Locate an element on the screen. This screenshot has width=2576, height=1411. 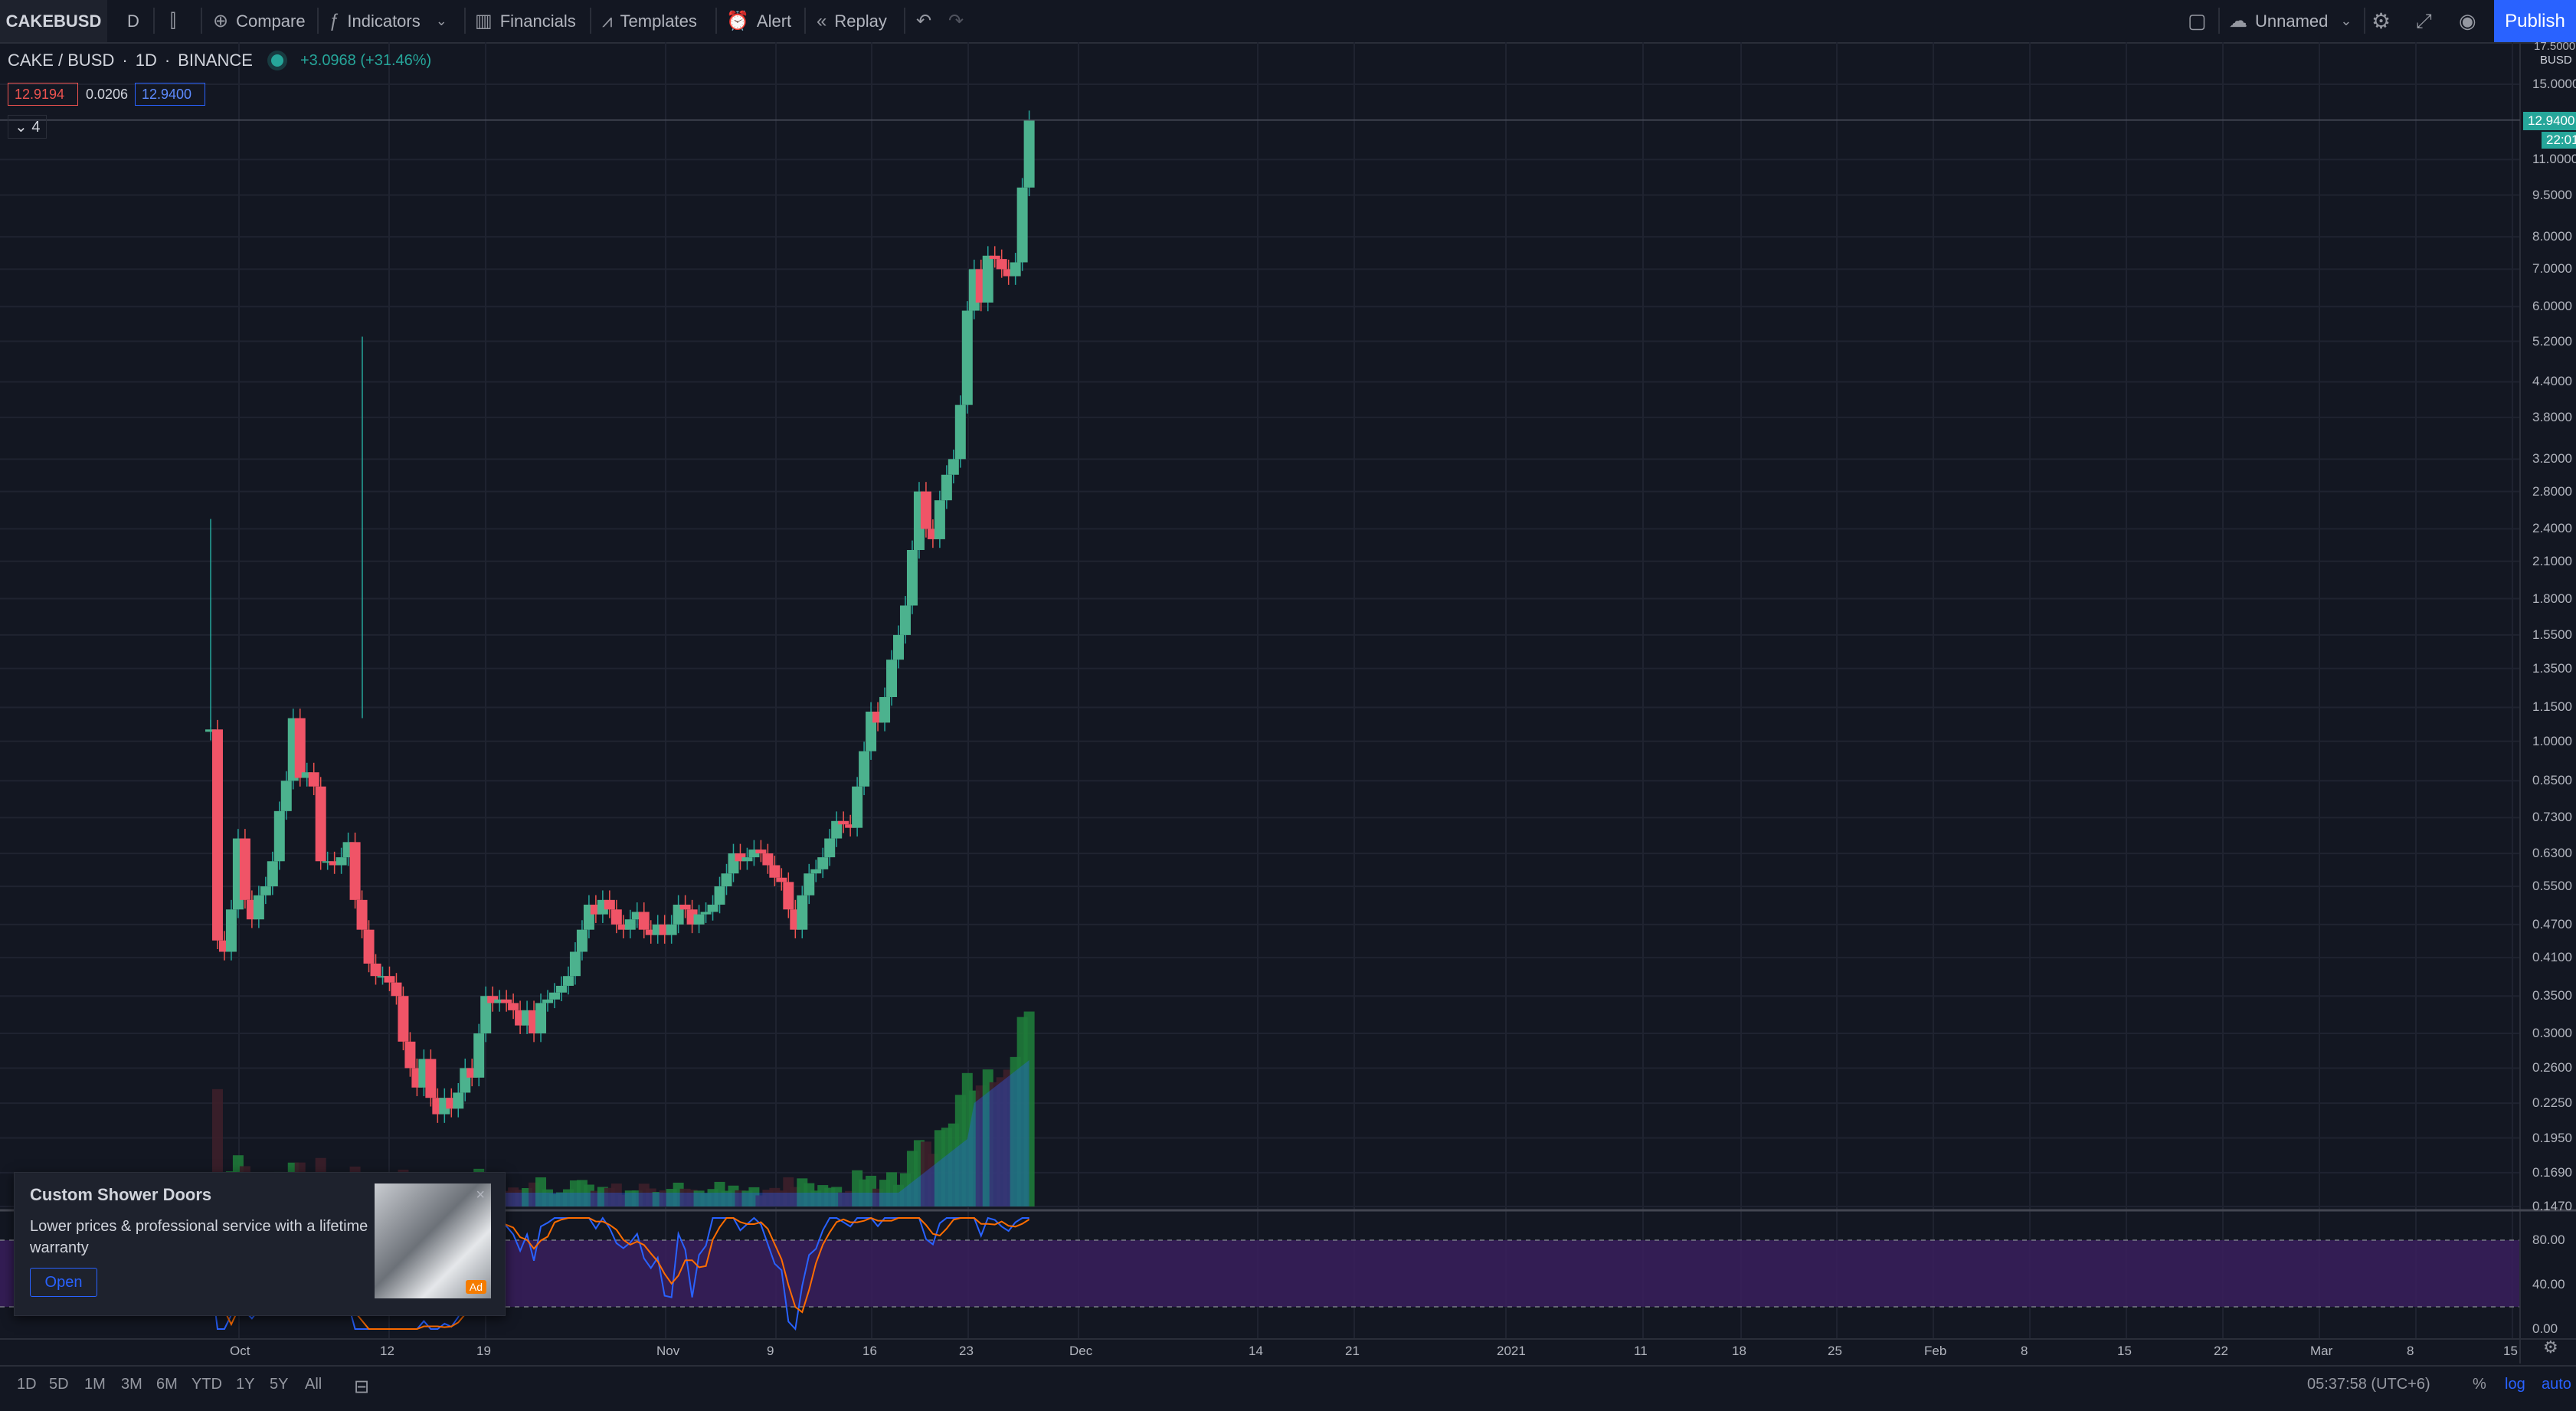
financials-button: ▥ Financials is located at coordinates (525, 21).